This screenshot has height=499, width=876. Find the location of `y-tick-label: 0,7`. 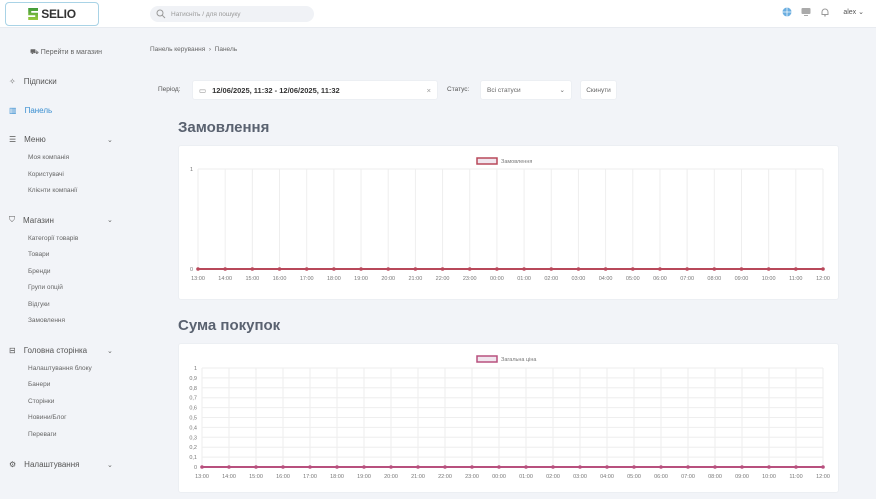

y-tick-label: 0,7 is located at coordinates (193, 399).